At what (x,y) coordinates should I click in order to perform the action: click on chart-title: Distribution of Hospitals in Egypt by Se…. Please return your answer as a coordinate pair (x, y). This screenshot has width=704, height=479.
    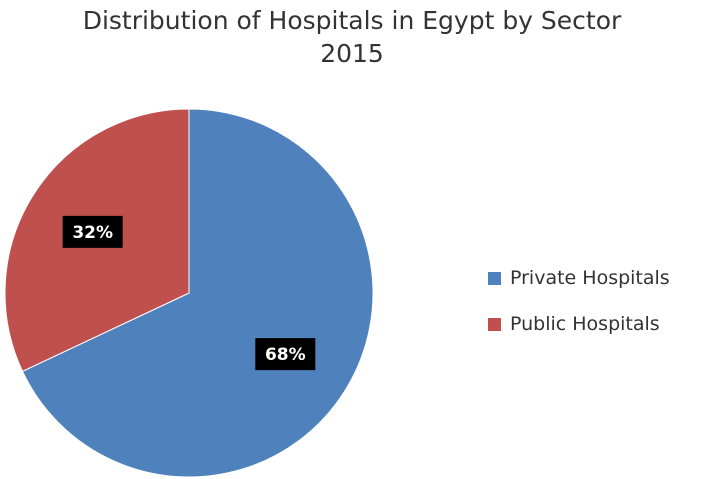
    Looking at the image, I should click on (352, 37).